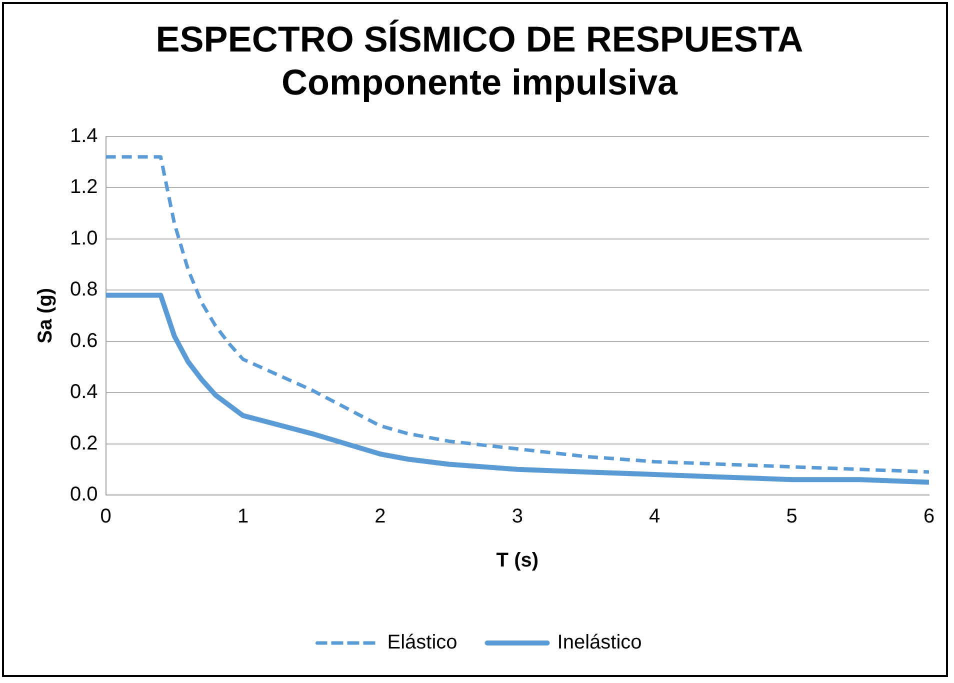 Image resolution: width=954 pixels, height=683 pixels. I want to click on legend-label: Inelástico, so click(599, 643).